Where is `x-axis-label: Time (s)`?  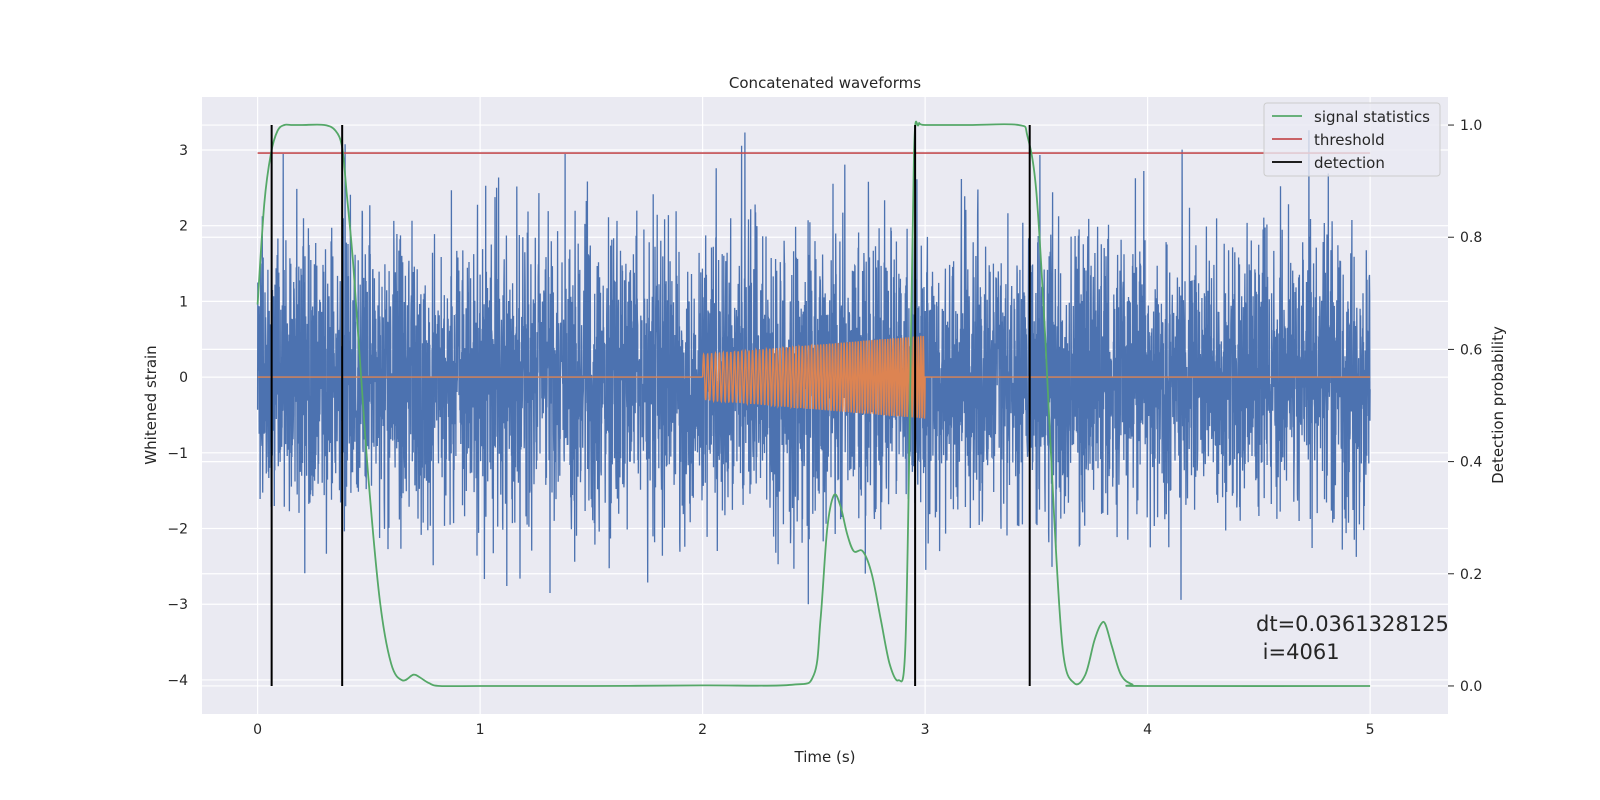 x-axis-label: Time (s) is located at coordinates (825, 757).